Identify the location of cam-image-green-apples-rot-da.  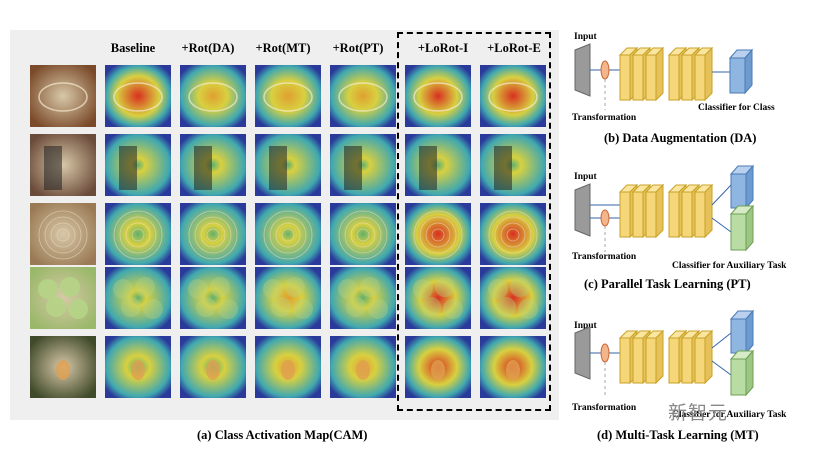
(213, 298).